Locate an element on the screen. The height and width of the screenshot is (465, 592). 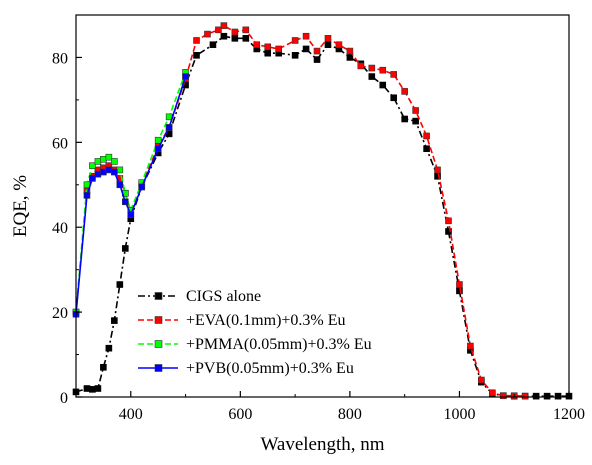
x-axis-label: Wavelength, nm is located at coordinates (322, 444).